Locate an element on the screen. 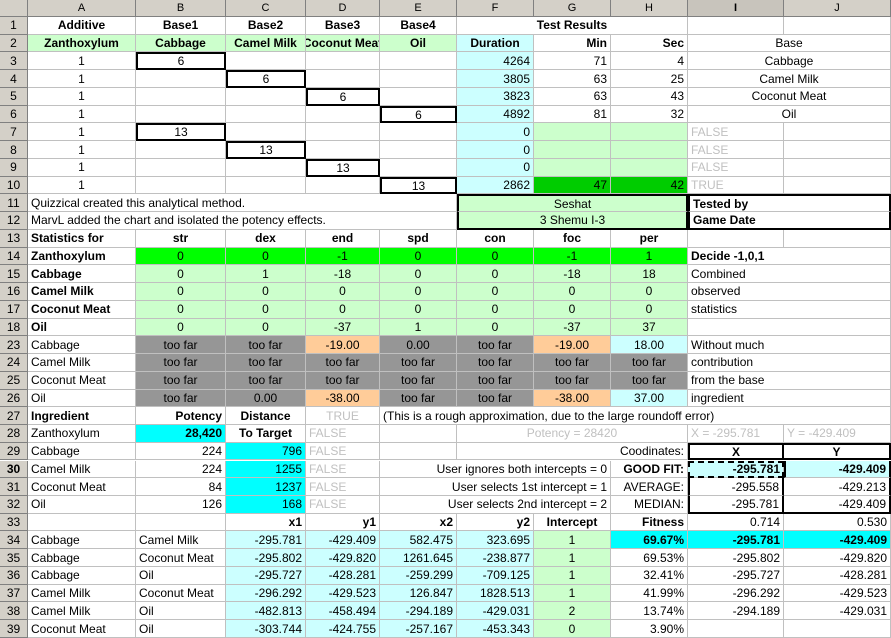 The height and width of the screenshot is (638, 891). cell-b35: Coconut Meat is located at coordinates (181, 558).